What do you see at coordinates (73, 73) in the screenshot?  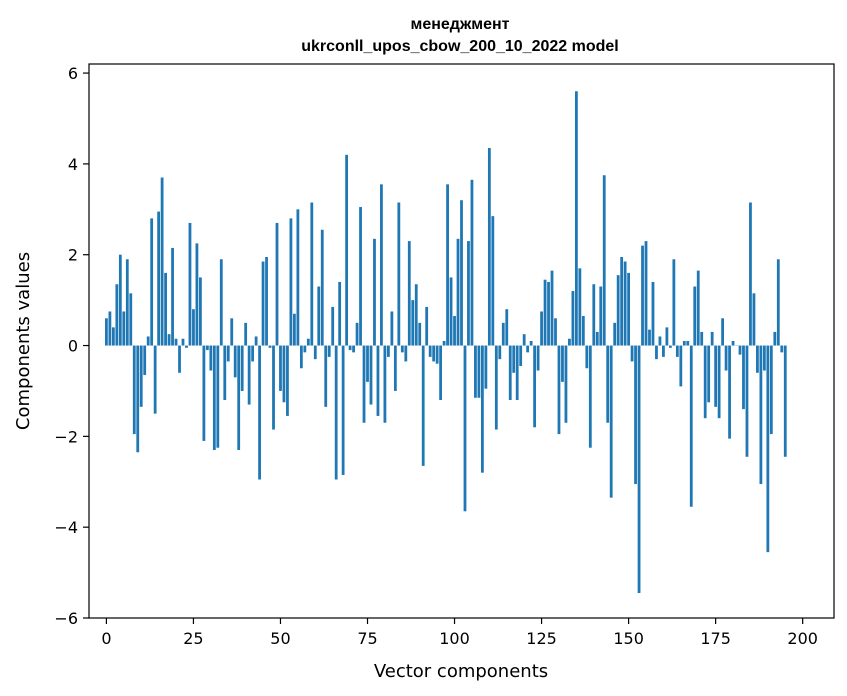 I see `y-tick-label: 6` at bounding box center [73, 73].